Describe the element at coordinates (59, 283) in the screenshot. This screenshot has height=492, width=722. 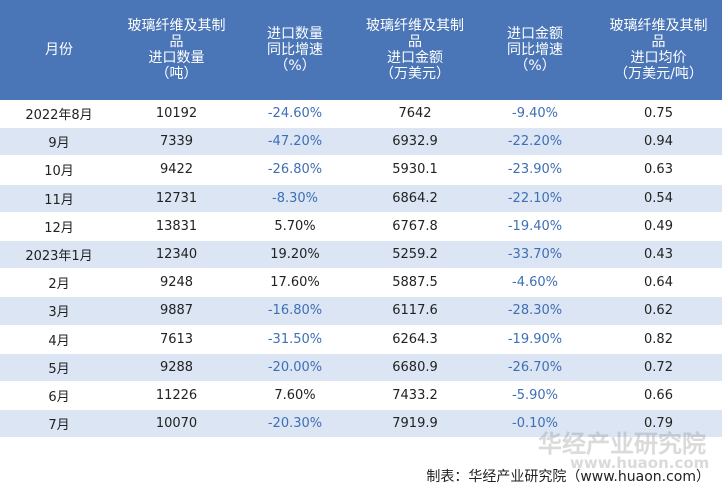
I see `table-cell: 2月` at that location.